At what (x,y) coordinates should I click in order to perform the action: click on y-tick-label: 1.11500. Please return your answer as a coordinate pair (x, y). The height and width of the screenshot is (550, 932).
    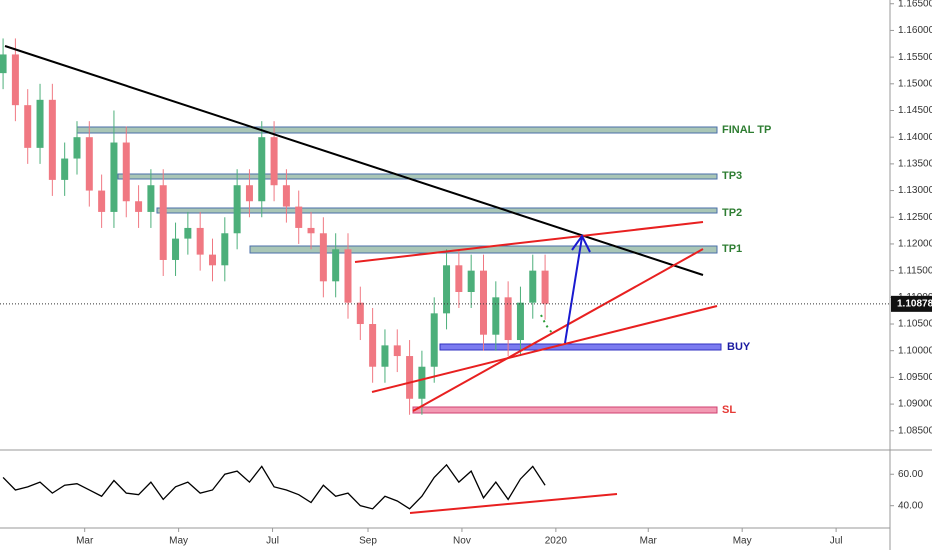
    Looking at the image, I should click on (915, 270).